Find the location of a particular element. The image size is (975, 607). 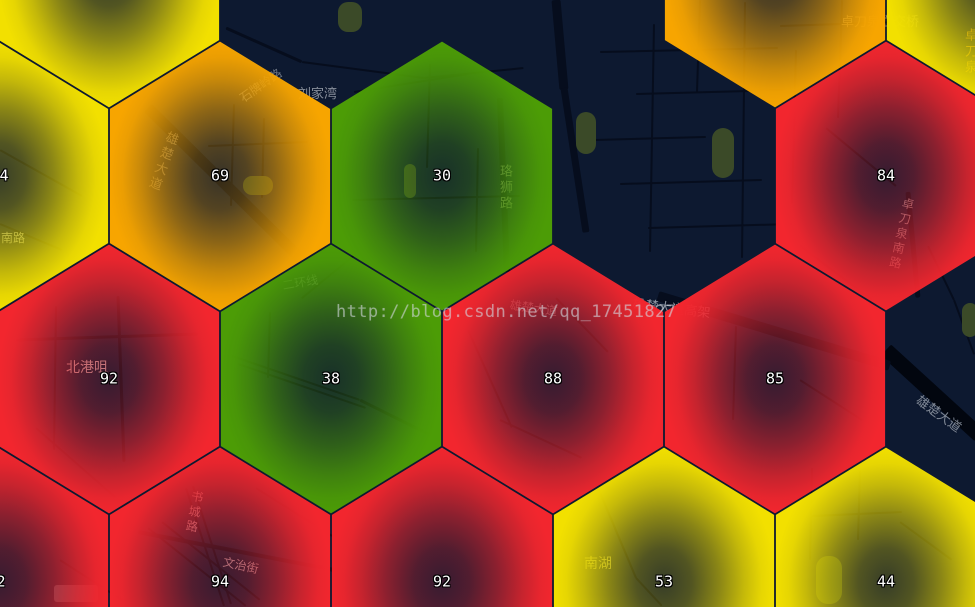

hexbin-value: 85 is located at coordinates (775, 378).